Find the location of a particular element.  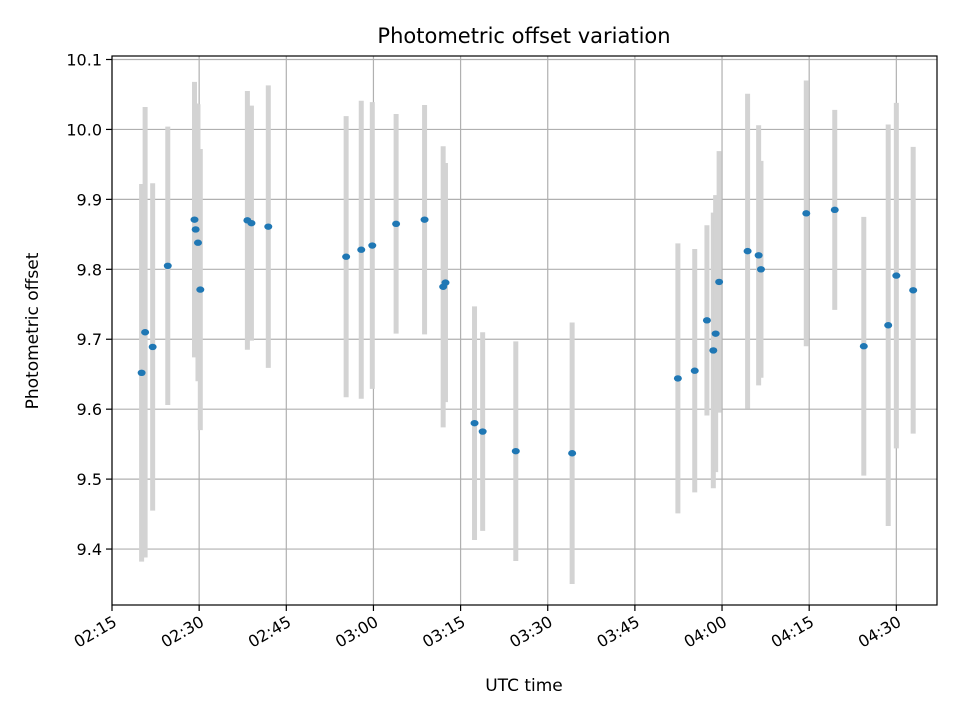

x-axis-label: UTC time is located at coordinates (524, 686).